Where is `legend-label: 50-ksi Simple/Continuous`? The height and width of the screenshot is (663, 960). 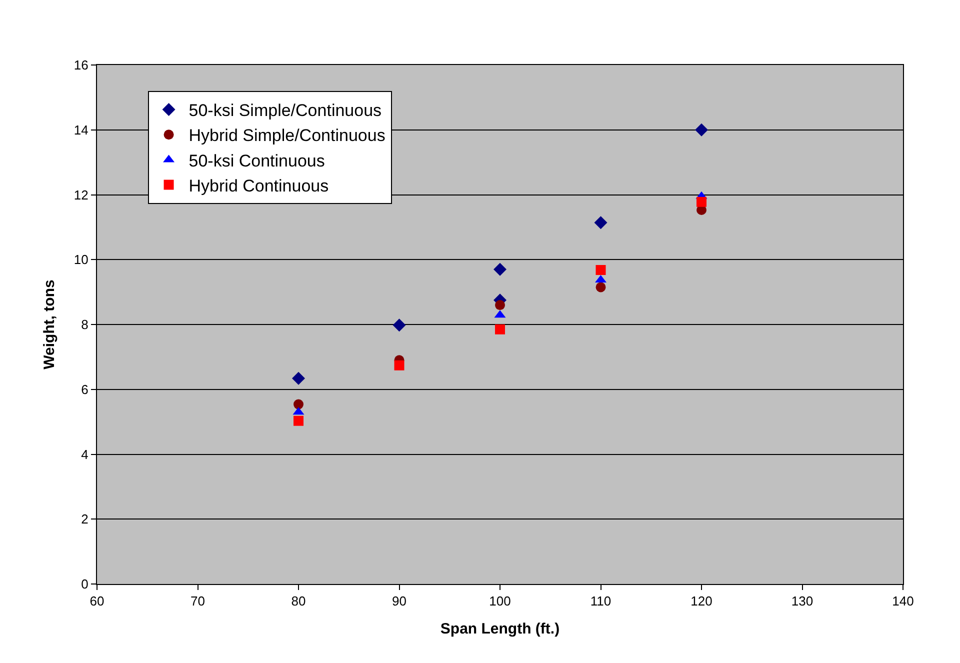 legend-label: 50-ksi Simple/Continuous is located at coordinates (285, 110).